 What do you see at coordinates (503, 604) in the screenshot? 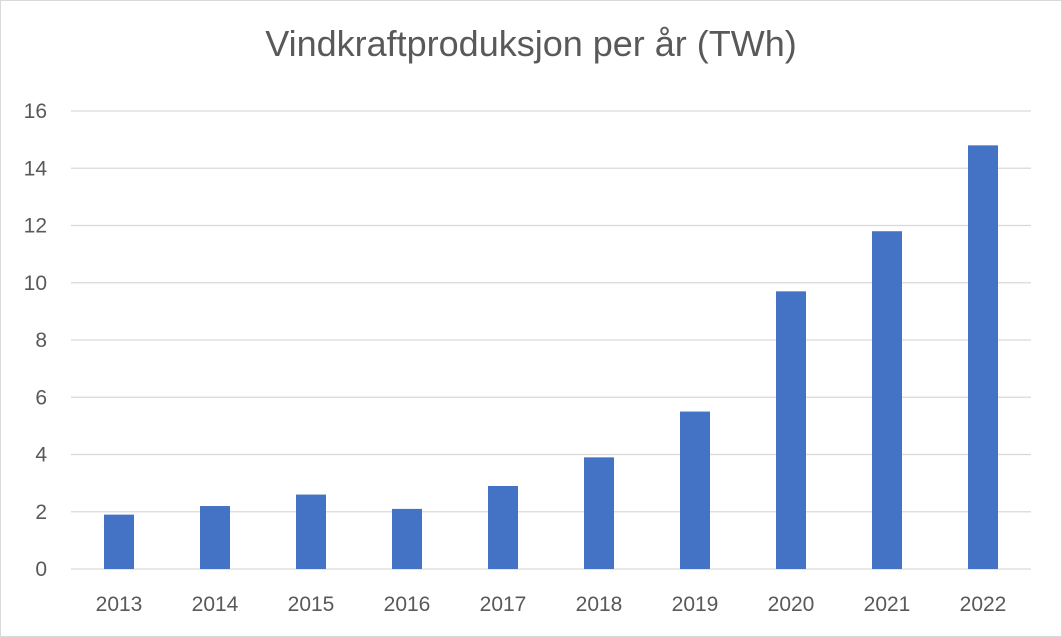
I see `x-tick-label: 2017` at bounding box center [503, 604].